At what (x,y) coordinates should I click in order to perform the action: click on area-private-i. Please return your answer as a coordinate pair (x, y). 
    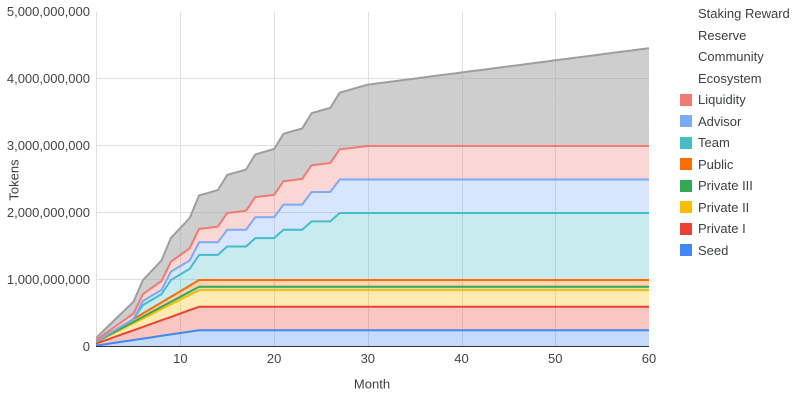
    Looking at the image, I should click on (372, 326).